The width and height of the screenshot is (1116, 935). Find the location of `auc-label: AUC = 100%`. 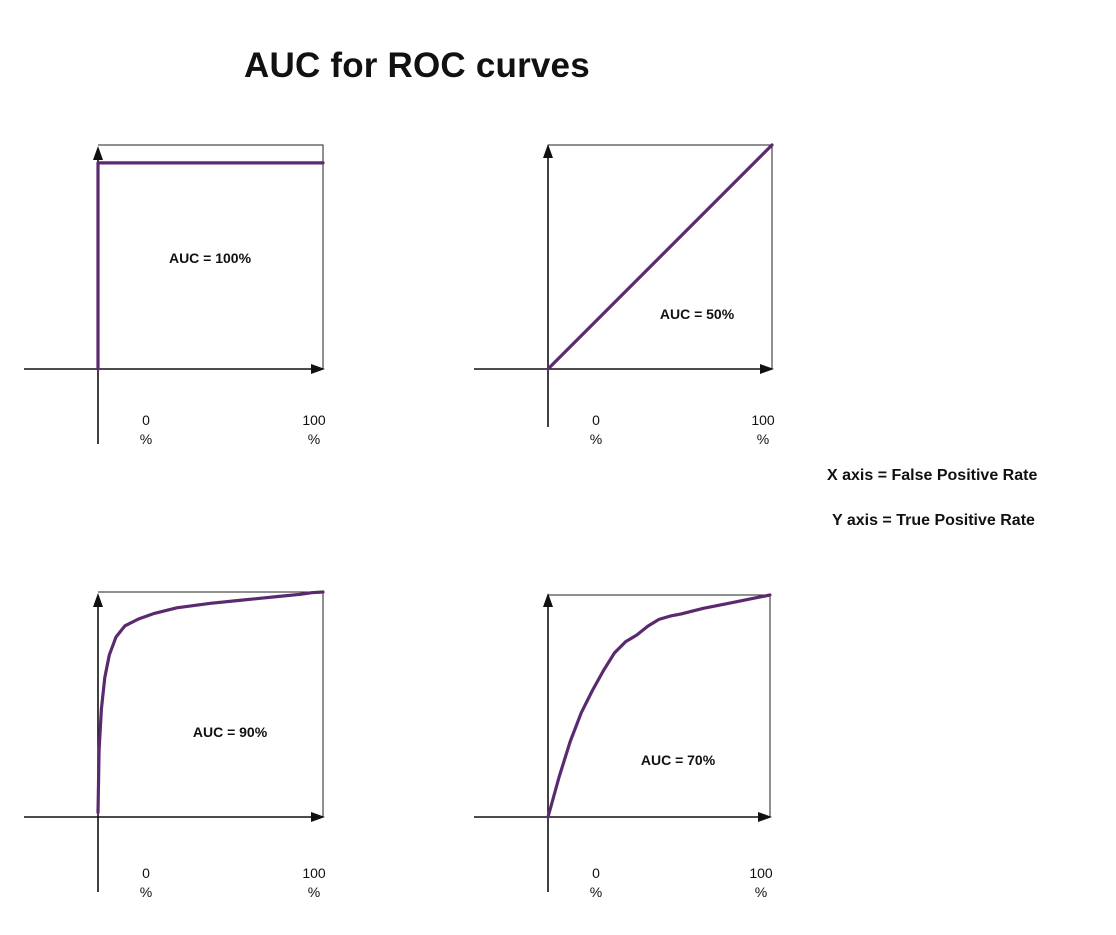

auc-label: AUC = 100% is located at coordinates (210, 258).